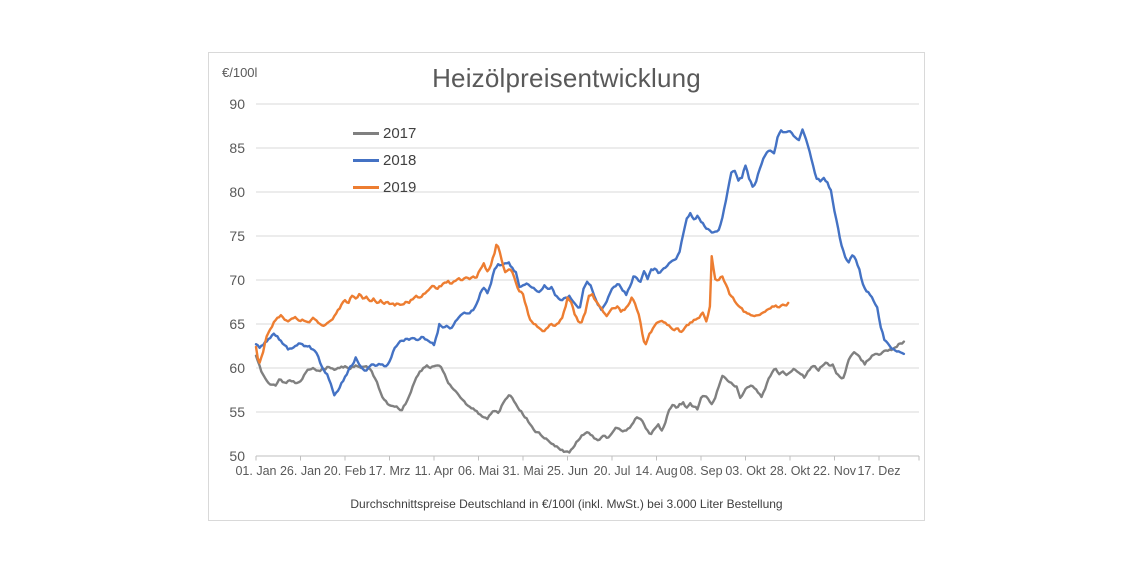 The image size is (1139, 571). I want to click on legend-label-2018: 2018, so click(400, 160).